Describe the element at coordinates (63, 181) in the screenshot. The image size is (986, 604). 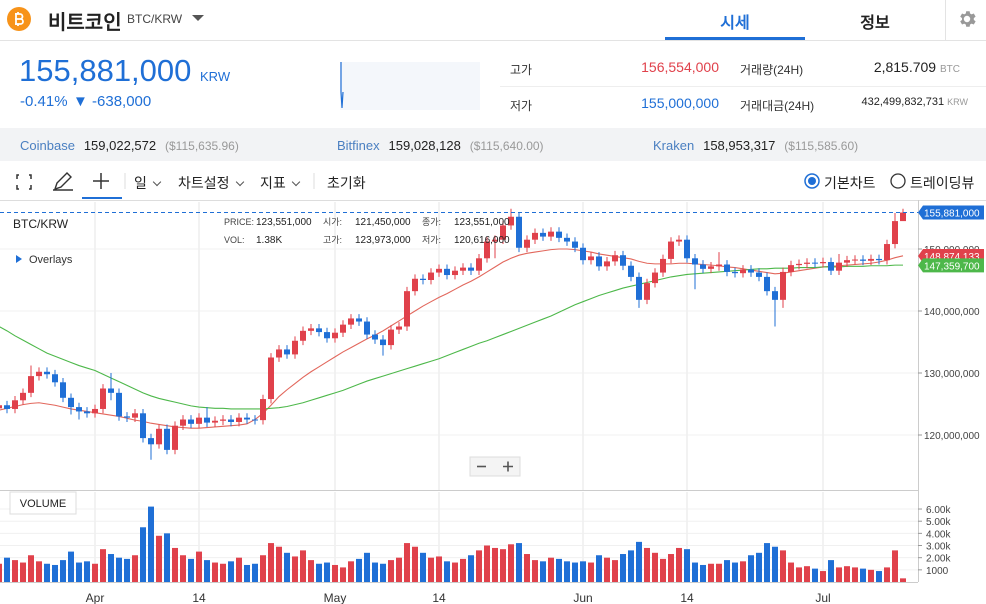
I see `draw-button` at that location.